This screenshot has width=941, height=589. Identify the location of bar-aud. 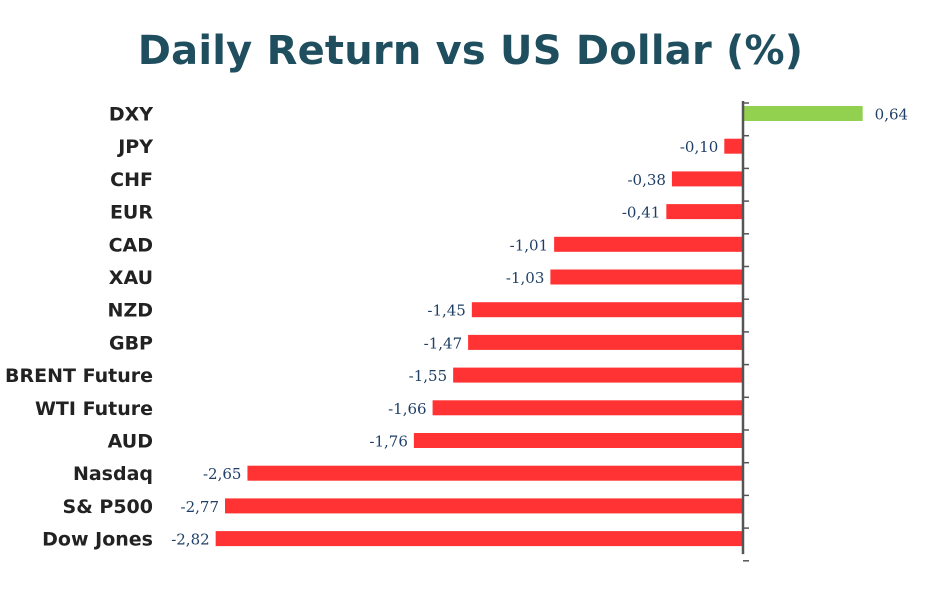
(578, 440).